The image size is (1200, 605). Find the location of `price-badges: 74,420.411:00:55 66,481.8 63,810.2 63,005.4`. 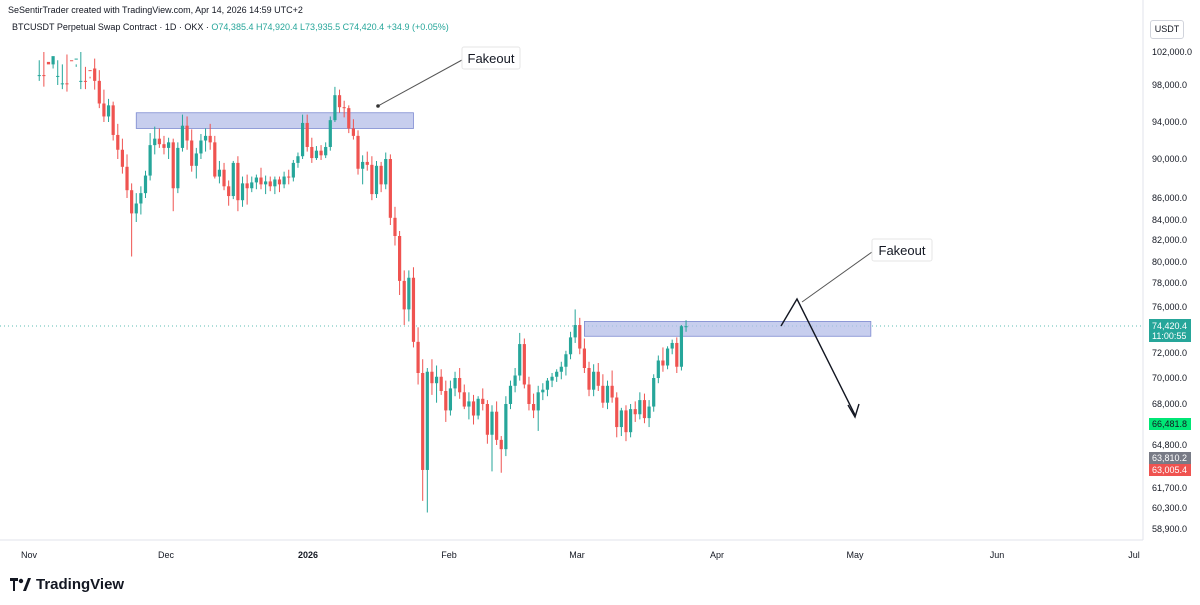

price-badges: 74,420.411:00:55 66,481.8 63,810.2 63,005.4 is located at coordinates (1170, 397).